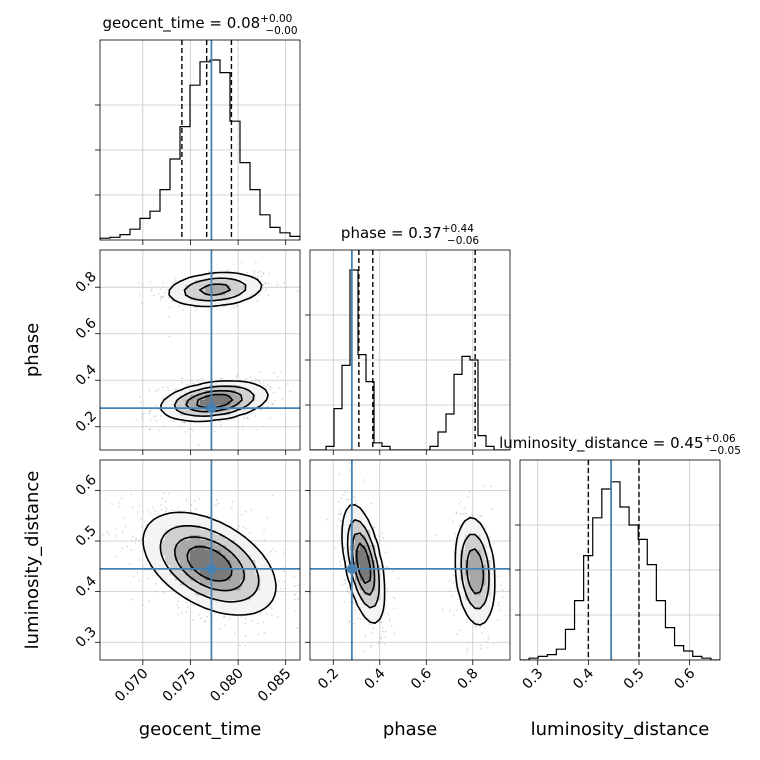  Describe the element at coordinates (32, 350) in the screenshot. I see `y-axis-label-phase: phase` at that location.